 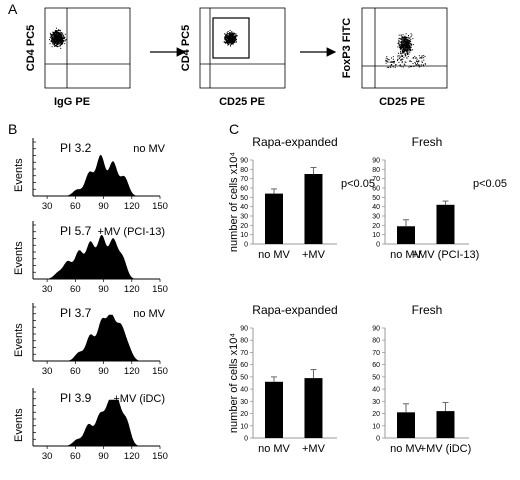 What do you see at coordinates (427, 310) in the screenshot?
I see `bar-chart-title: Fresh` at bounding box center [427, 310].